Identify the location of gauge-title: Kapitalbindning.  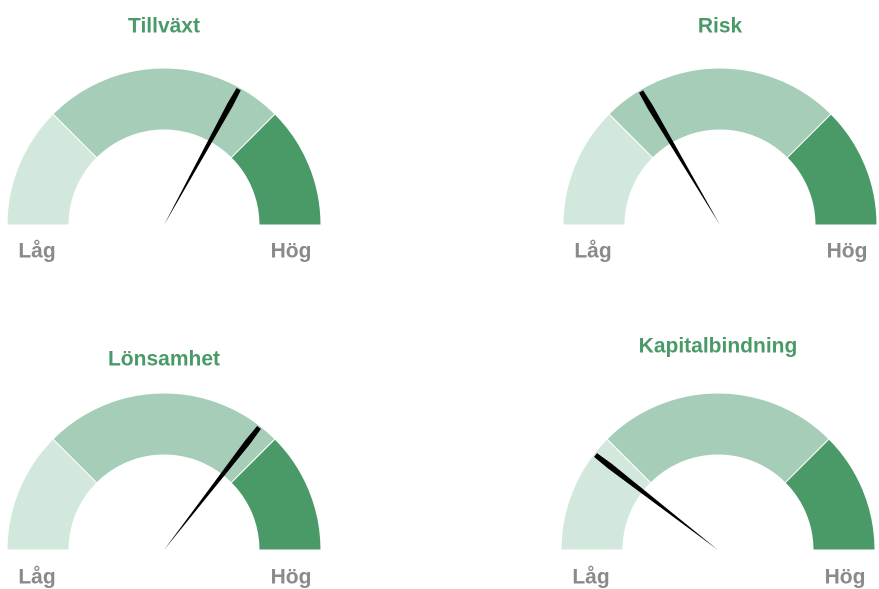
(718, 346).